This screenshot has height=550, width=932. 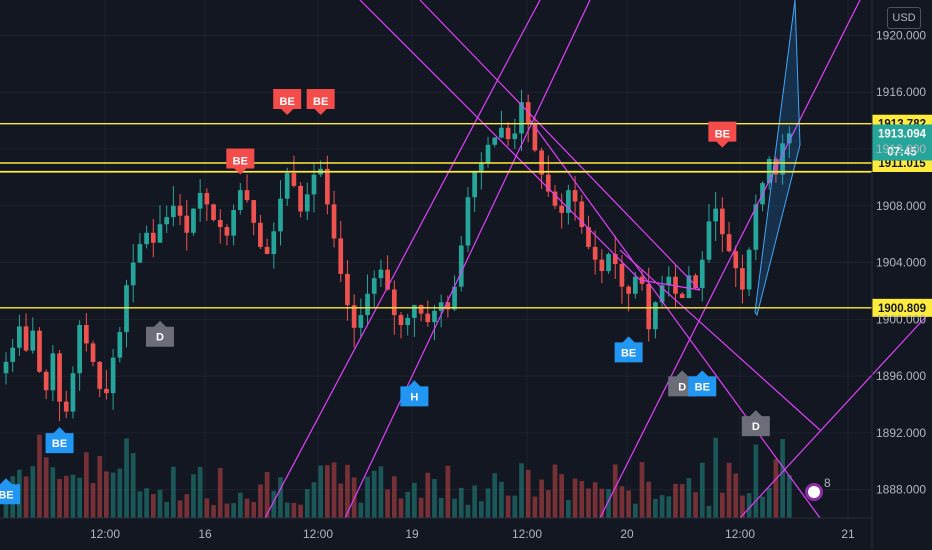 I want to click on time-axis: 12:00 16 12:00 19 12:00 20 12:00 21, so click(x=436, y=529).